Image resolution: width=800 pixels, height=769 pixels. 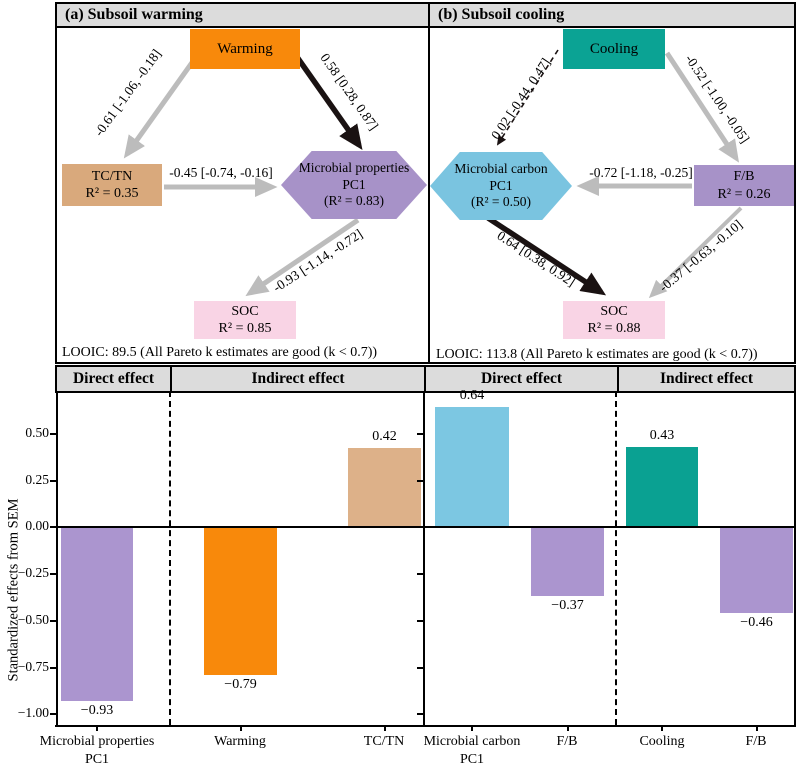 What do you see at coordinates (170, 558) in the screenshot?
I see `direct-indirect-separator-a` at bounding box center [170, 558].